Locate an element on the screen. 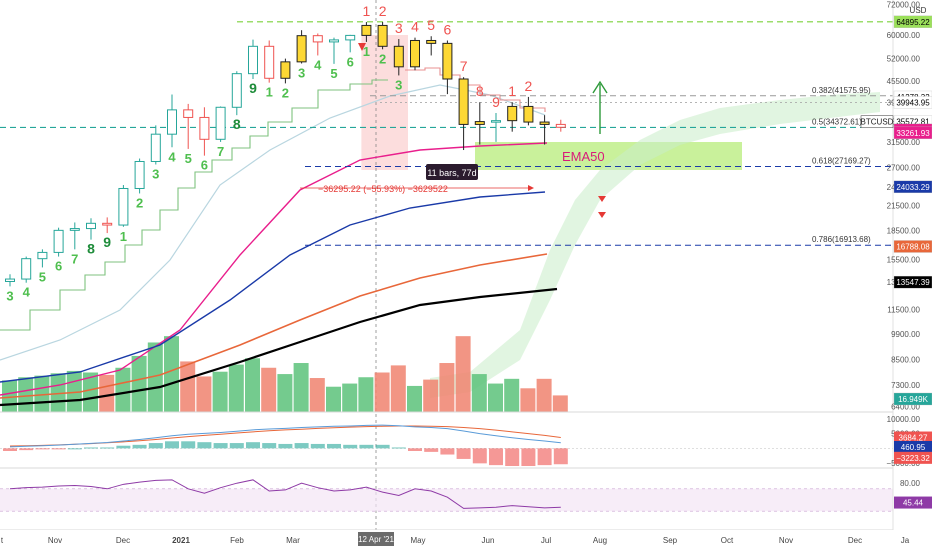  fib-label: 0.5(34372.61) is located at coordinates (837, 121).